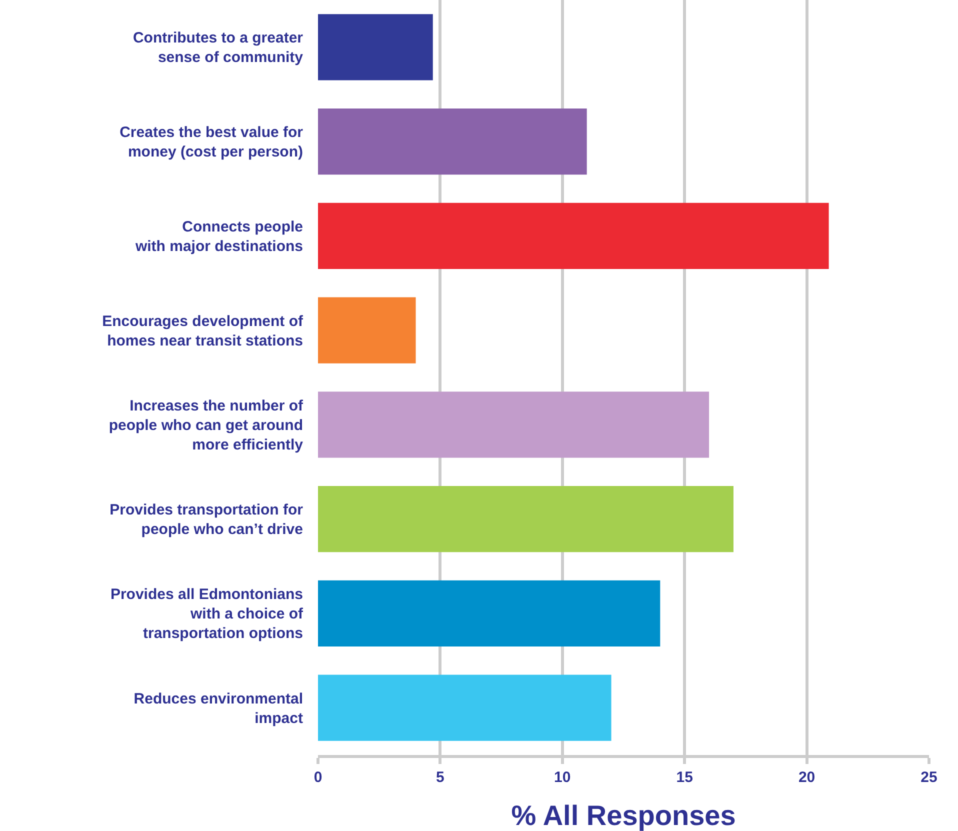 The height and width of the screenshot is (831, 958). I want to click on x-tick-label: 5, so click(440, 777).